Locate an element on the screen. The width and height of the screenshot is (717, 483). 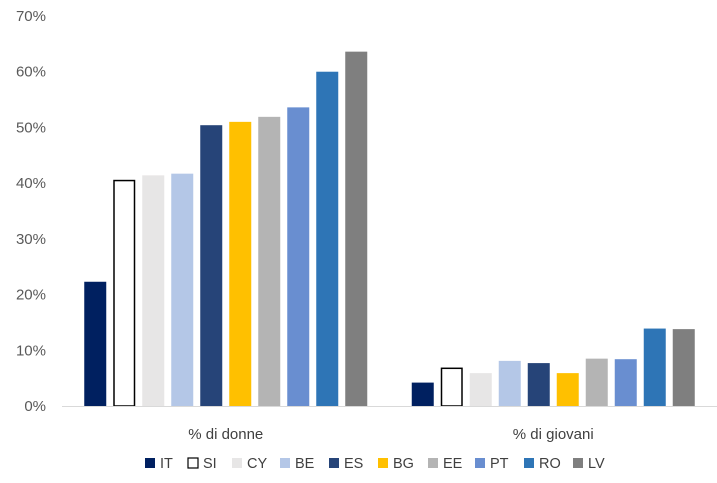
legend-label-be: BE is located at coordinates (305, 464).